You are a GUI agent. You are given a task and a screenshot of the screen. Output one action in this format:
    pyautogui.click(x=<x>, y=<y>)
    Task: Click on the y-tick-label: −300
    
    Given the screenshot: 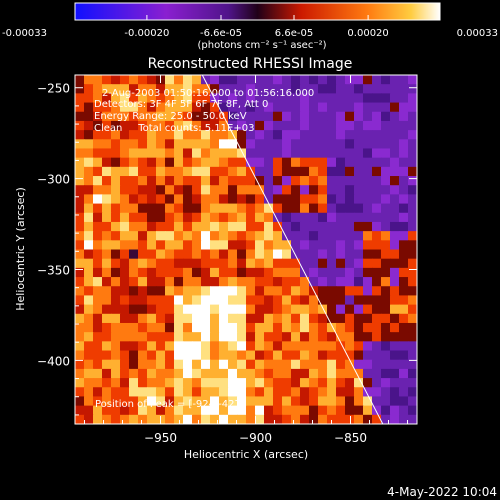 What is the action you would take?
    pyautogui.click(x=53, y=180)
    